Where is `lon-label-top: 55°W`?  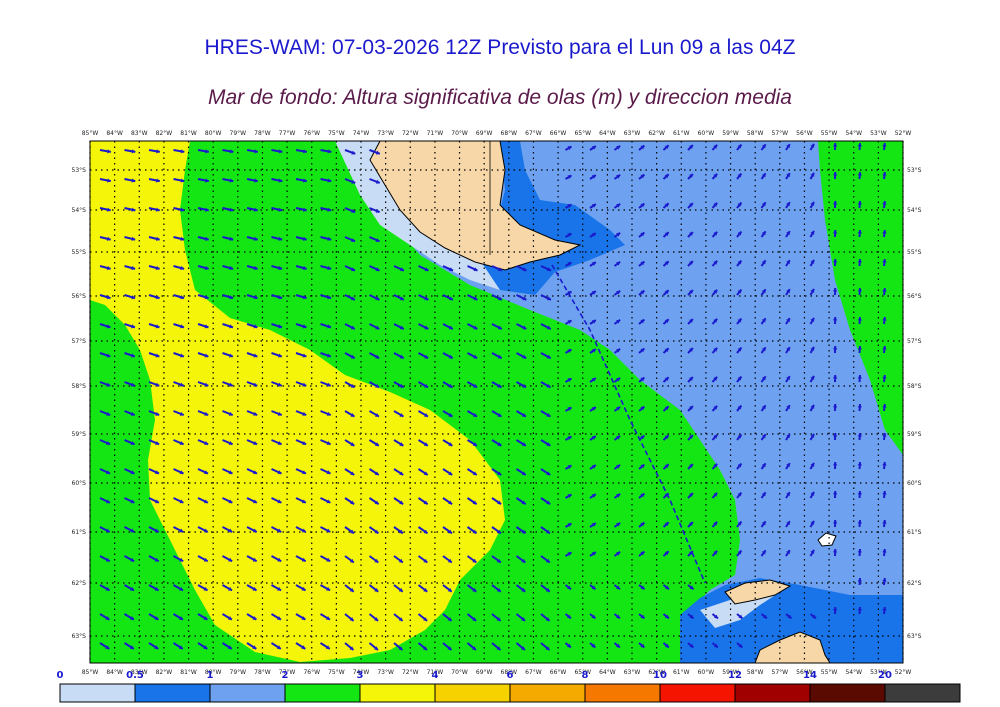 lon-label-top: 55°W is located at coordinates (829, 133).